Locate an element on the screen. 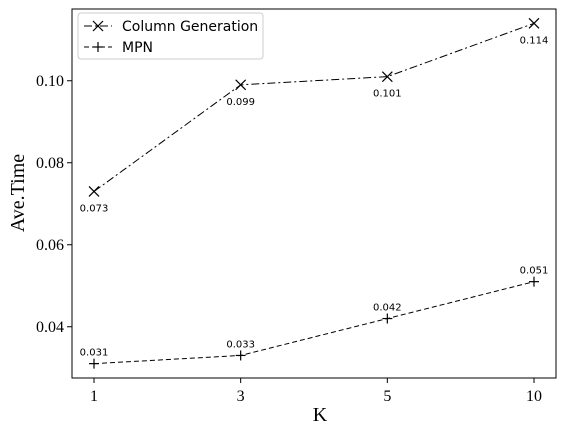  data-label-mpn-1: 0.033 is located at coordinates (240, 344).